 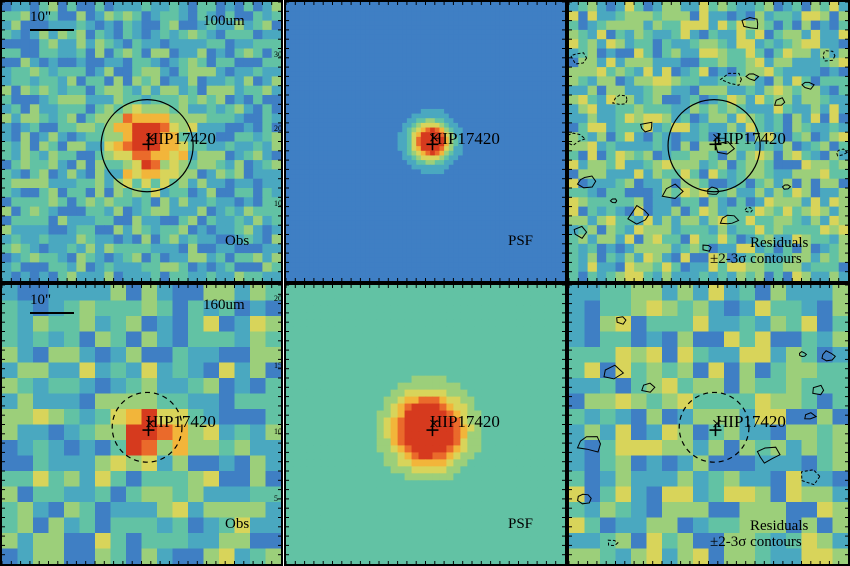 I want to click on psf-axis-tick: 30, so click(x=278, y=54).